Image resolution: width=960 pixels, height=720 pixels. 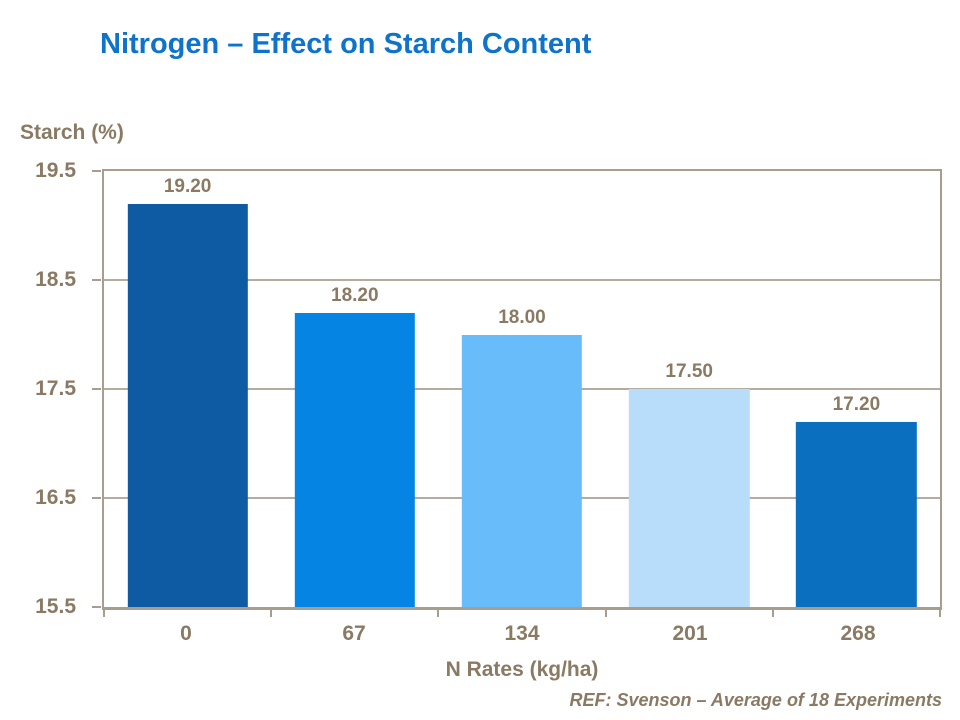 I want to click on bar-value-label: 18.20, so click(x=355, y=295).